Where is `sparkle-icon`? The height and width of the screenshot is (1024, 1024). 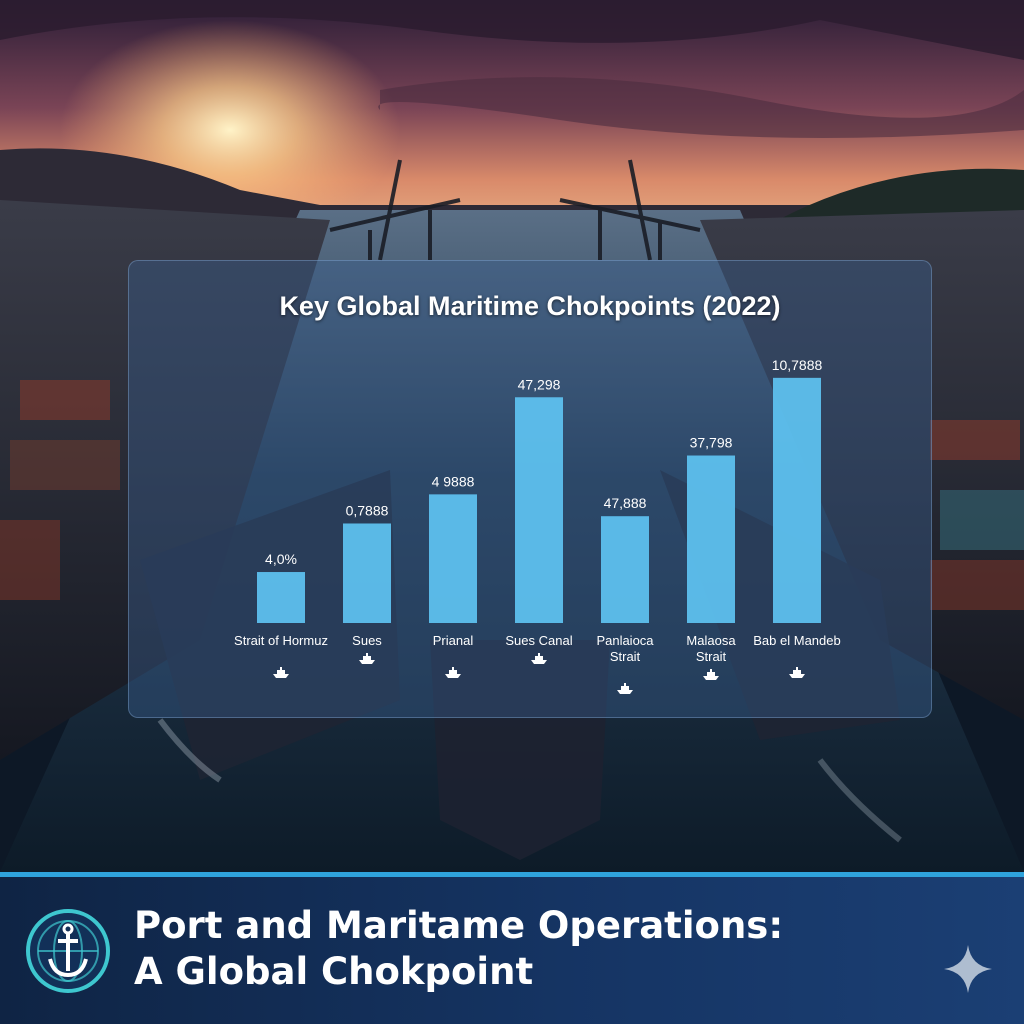 sparkle-icon is located at coordinates (968, 969).